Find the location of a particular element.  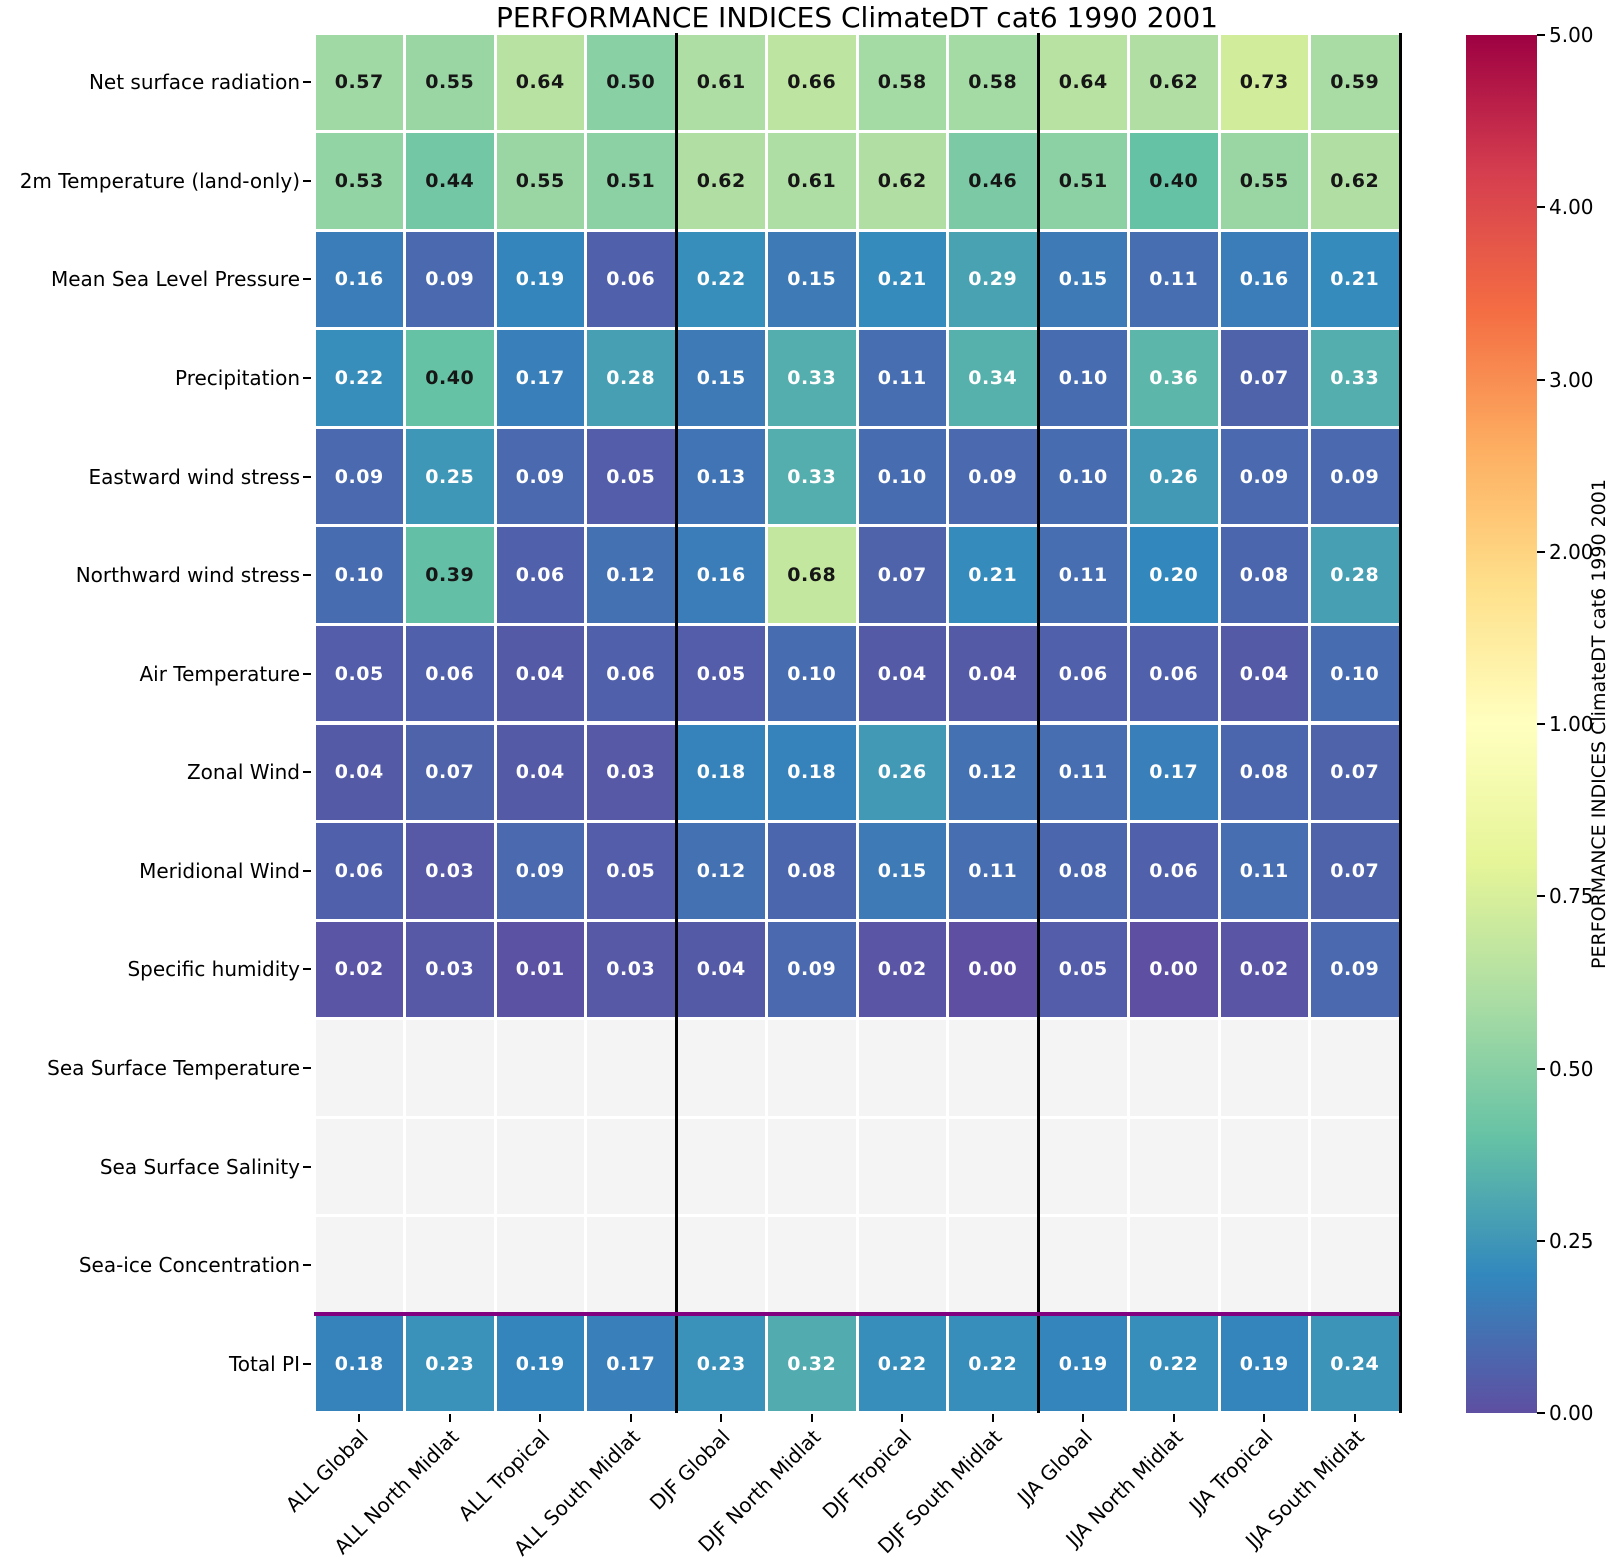

heatmap-cell: 0.10 is located at coordinates (902, 476).